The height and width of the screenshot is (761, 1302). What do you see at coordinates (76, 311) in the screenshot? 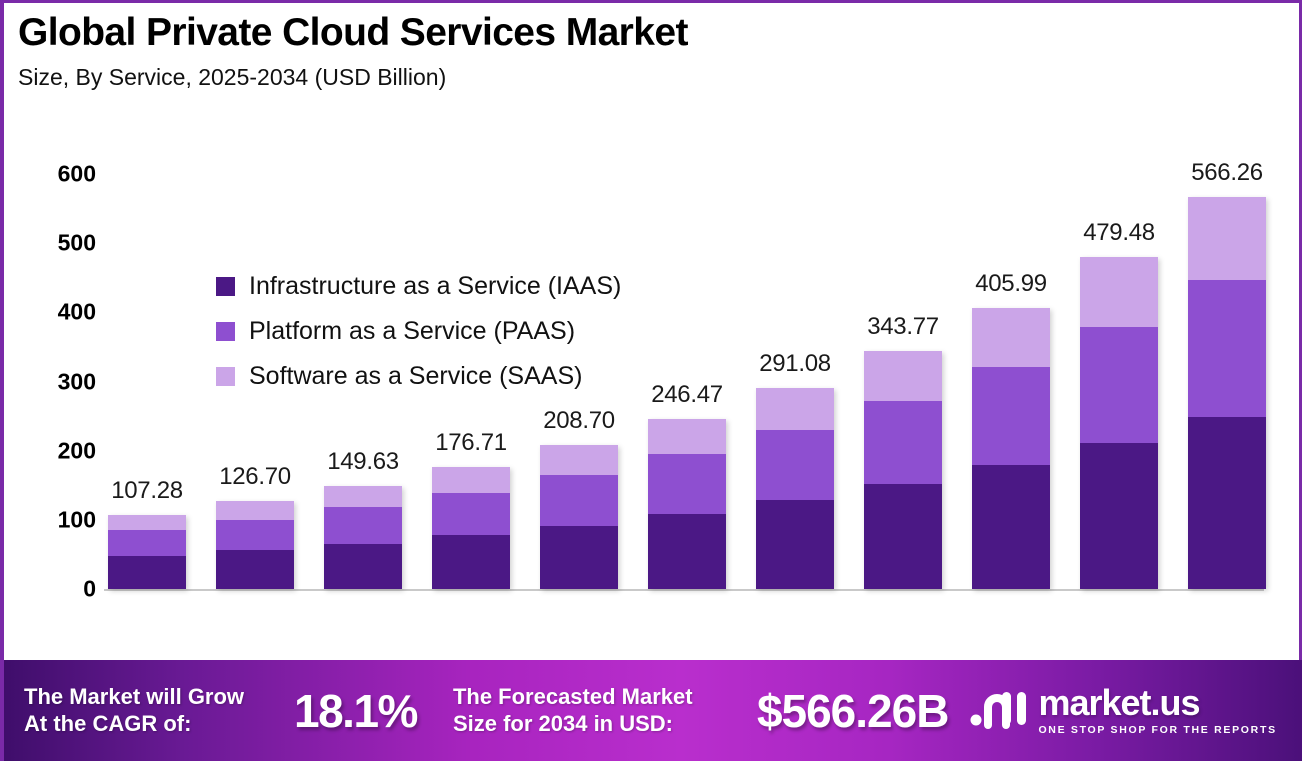
I see `y-axis-tick: 400` at bounding box center [76, 311].